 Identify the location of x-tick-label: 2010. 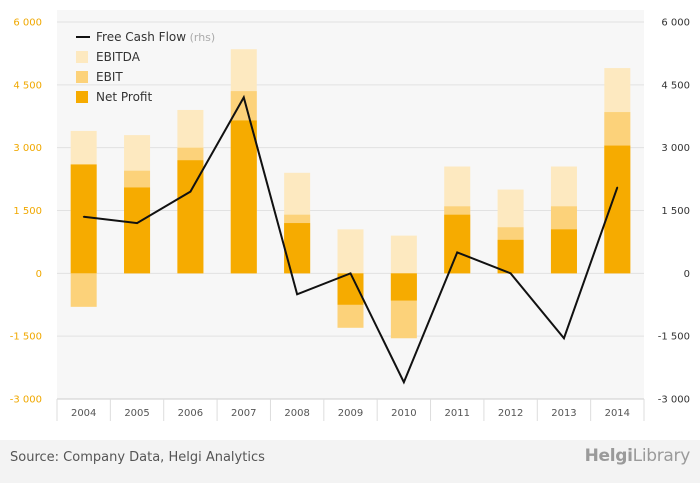
(403, 413).